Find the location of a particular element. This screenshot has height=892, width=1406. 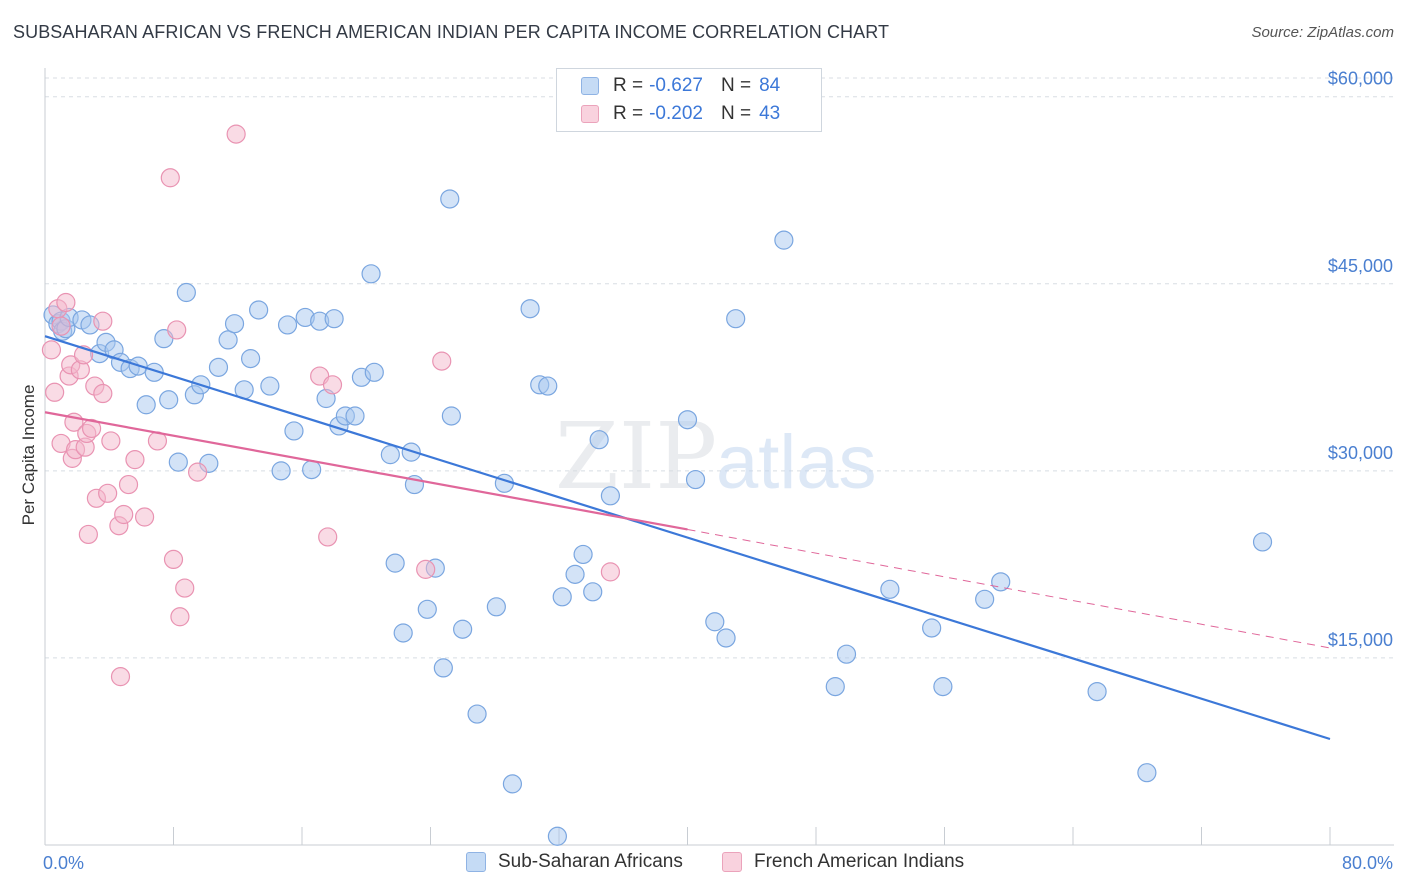

legend-r-value: -0.202 is located at coordinates (676, 113).